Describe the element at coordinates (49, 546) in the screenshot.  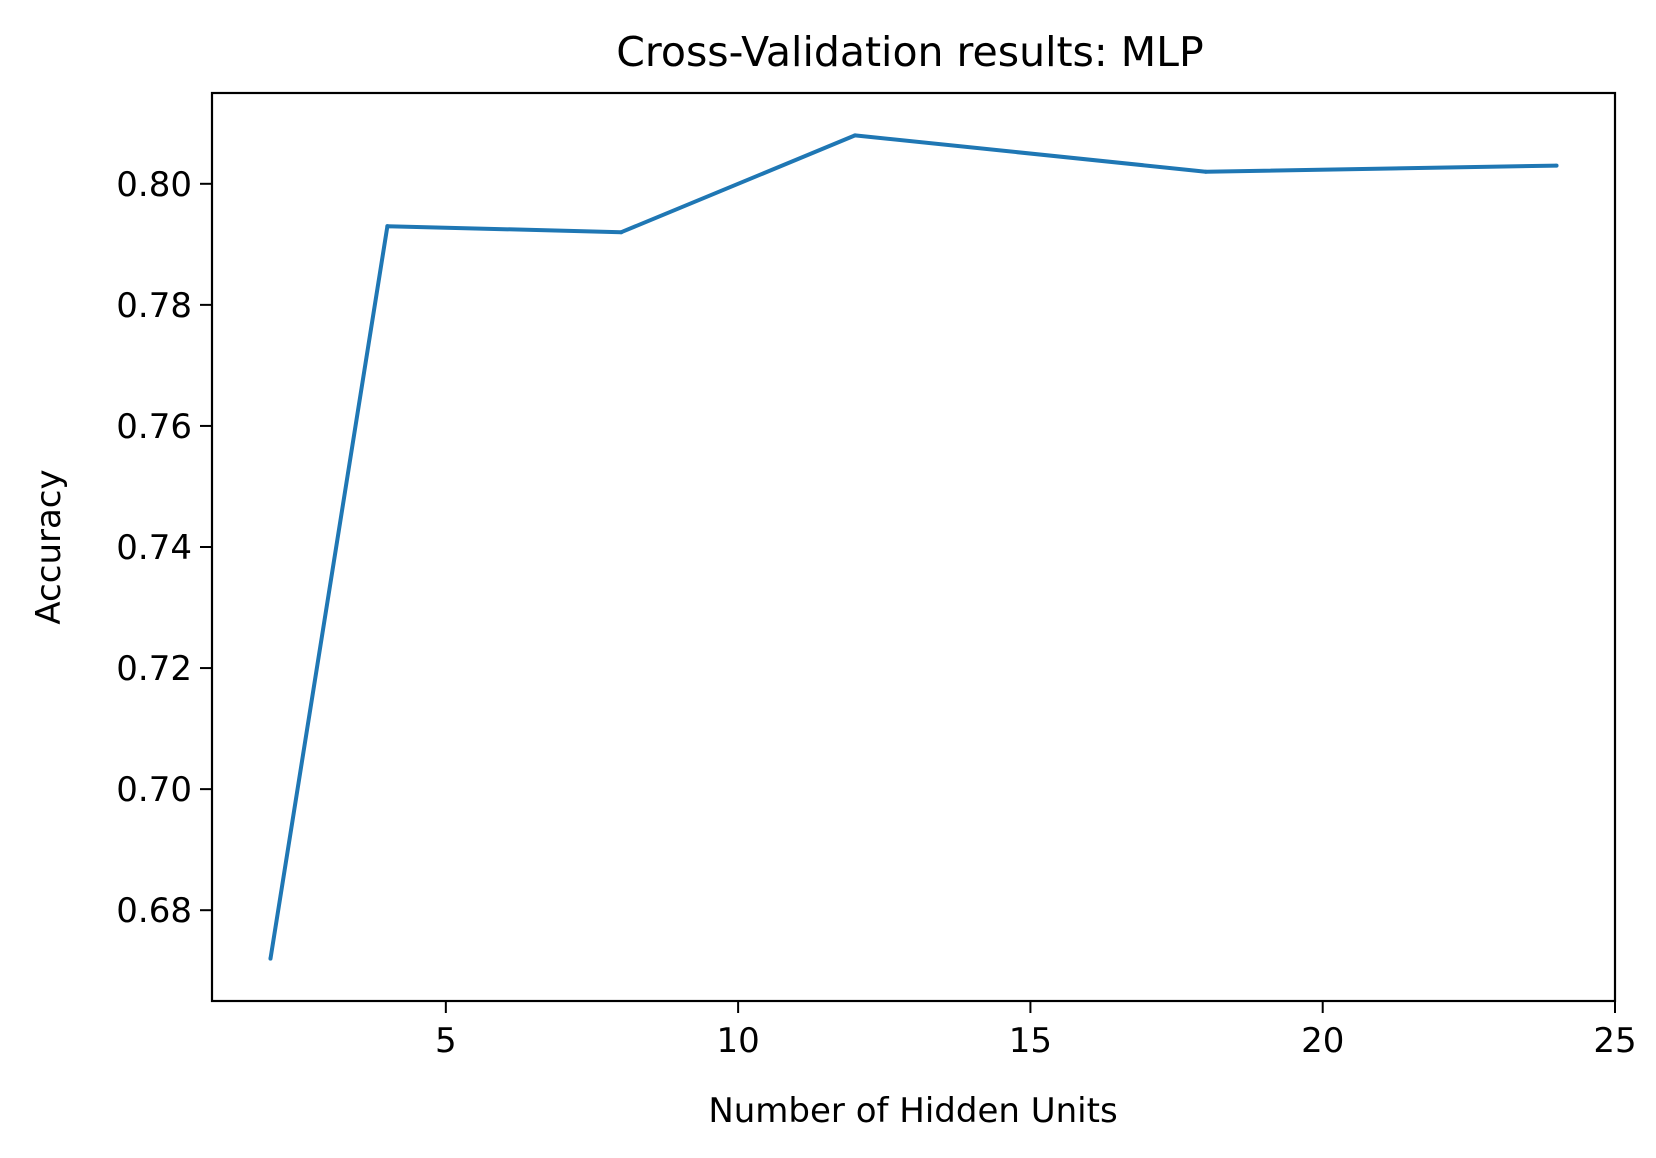
I see `y-axis-label: Accuracy` at that location.